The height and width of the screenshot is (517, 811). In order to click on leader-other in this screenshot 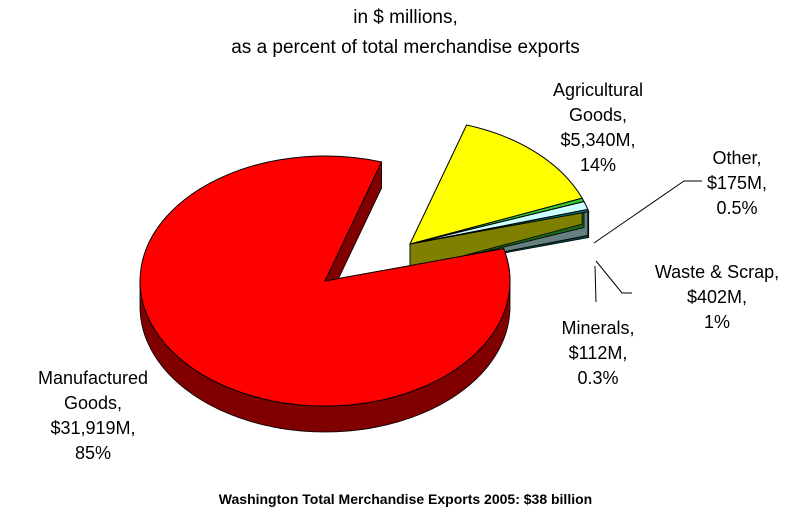, I will do `click(647, 212)`.